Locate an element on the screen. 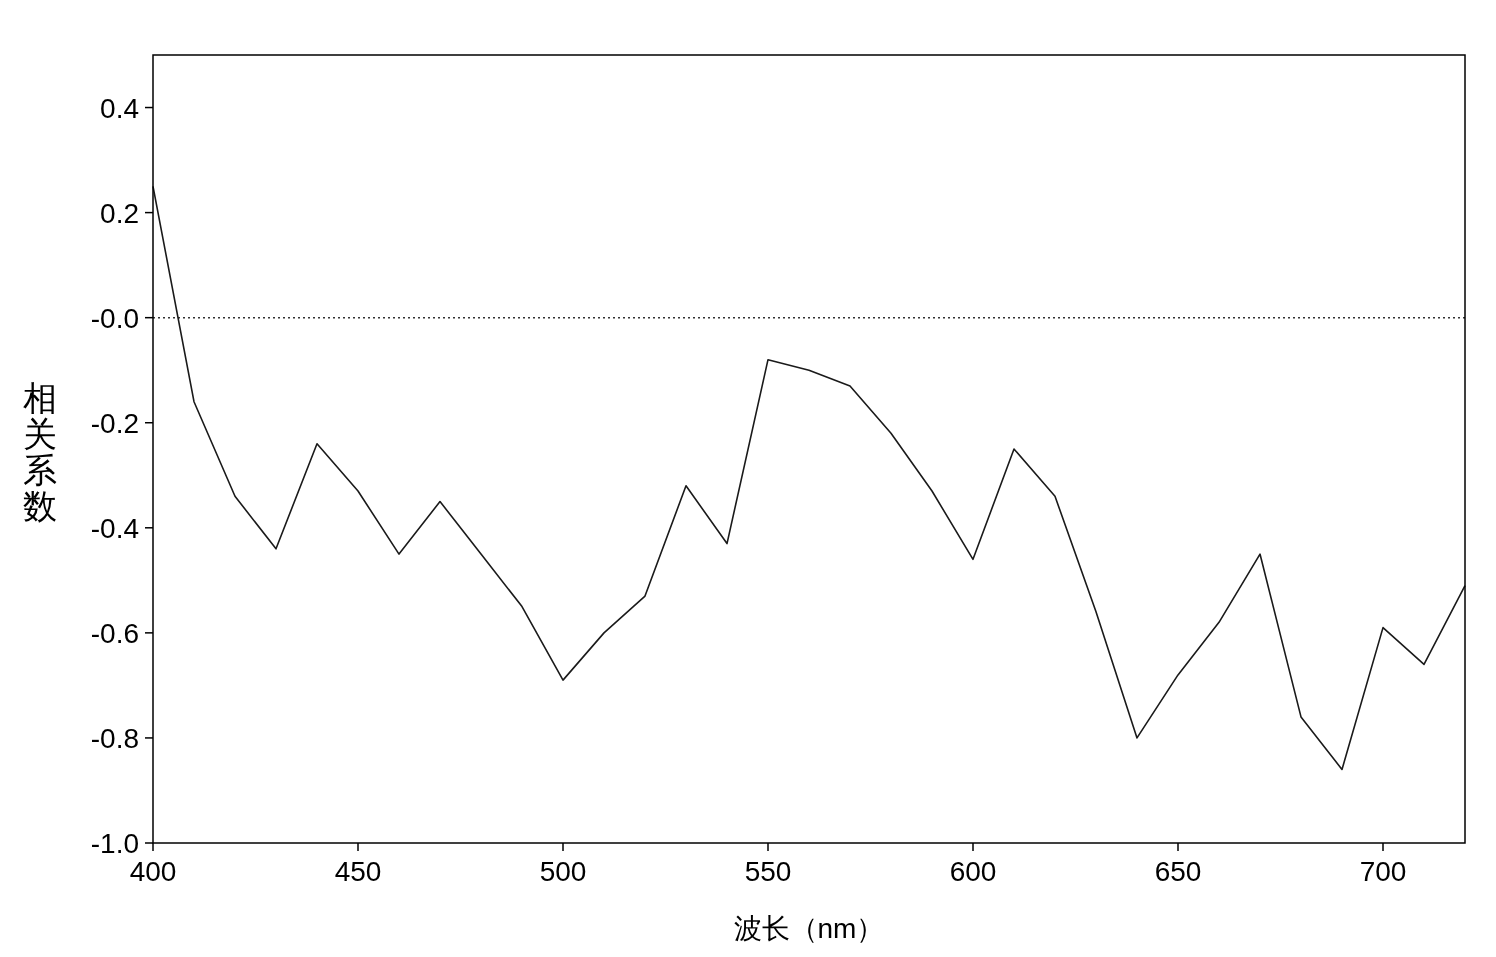 This screenshot has height=957, width=1496. x-tick-label: 400 is located at coordinates (153, 871).